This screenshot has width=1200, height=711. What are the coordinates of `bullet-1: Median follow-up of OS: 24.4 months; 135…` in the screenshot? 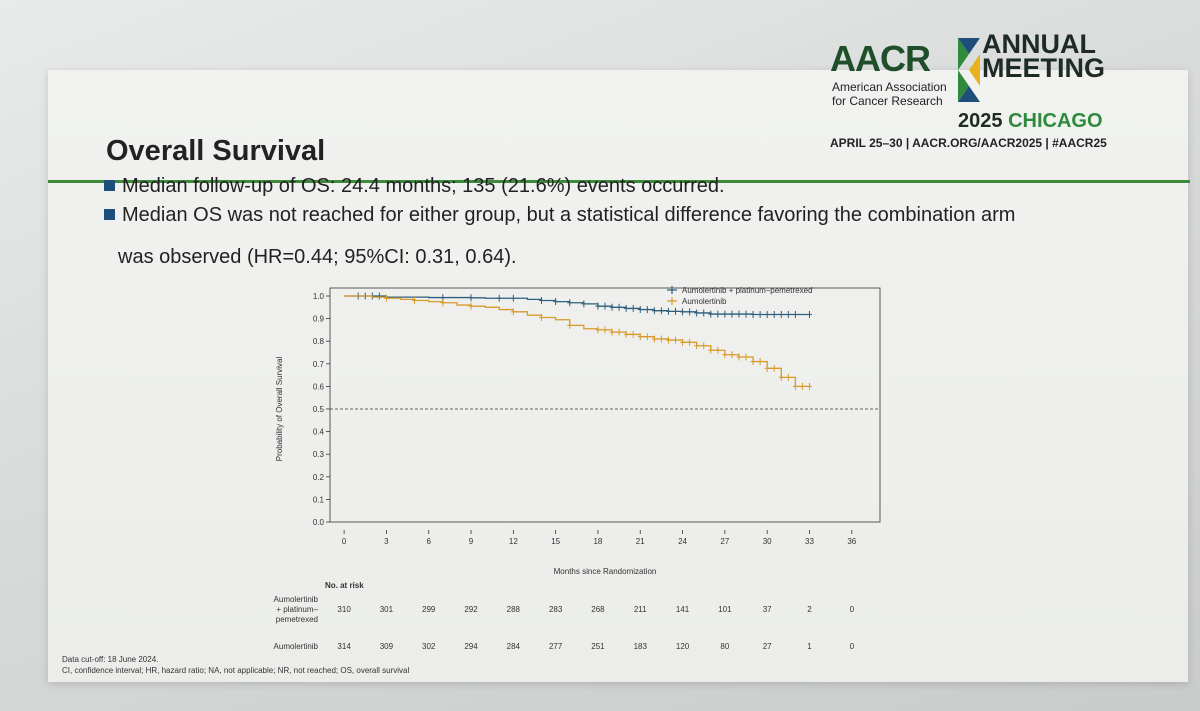 It's located at (414, 186).